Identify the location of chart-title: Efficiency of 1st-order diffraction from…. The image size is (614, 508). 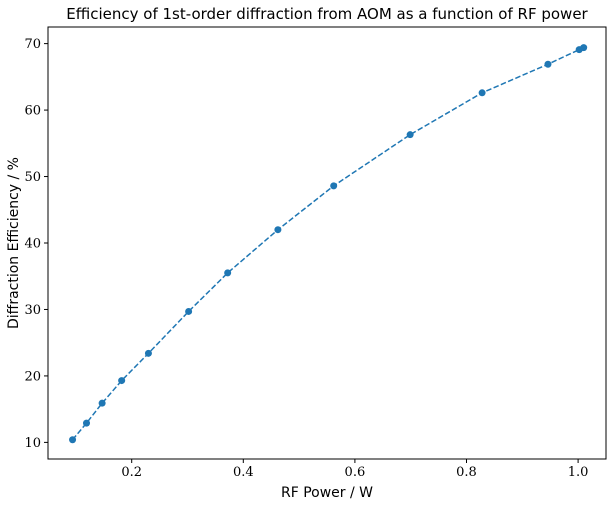
(327, 14).